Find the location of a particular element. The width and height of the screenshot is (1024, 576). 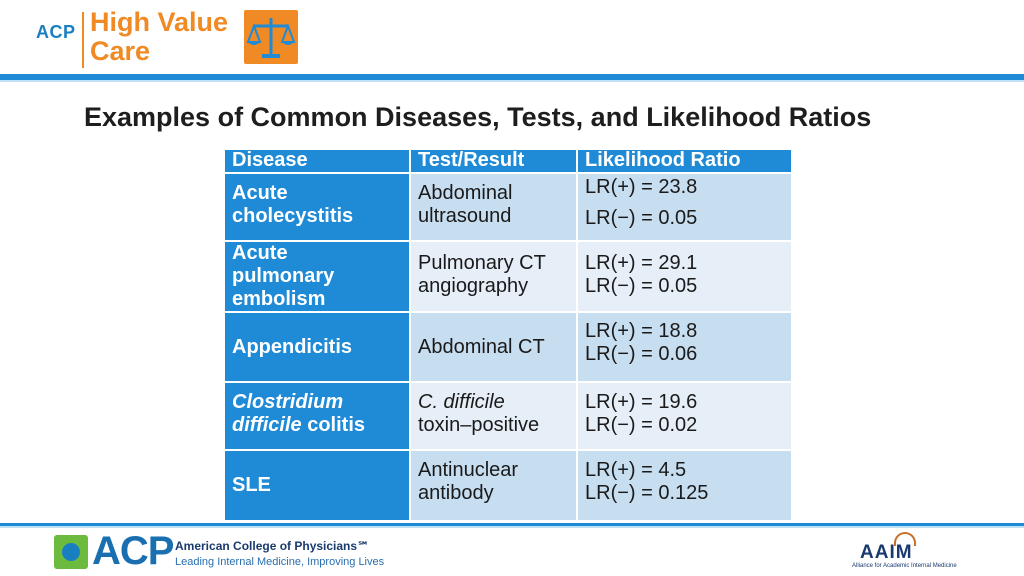

test-text: angiography is located at coordinates (473, 286).